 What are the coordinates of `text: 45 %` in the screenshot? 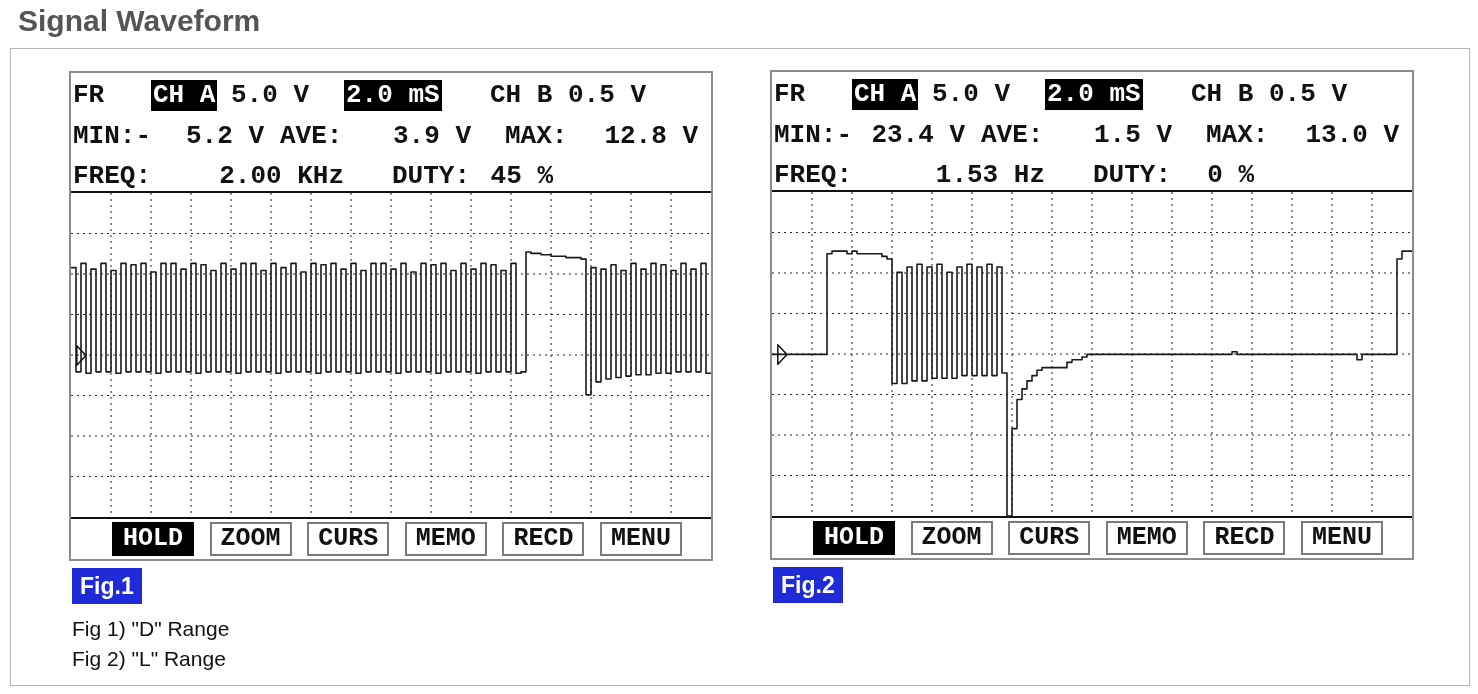 It's located at (521, 176).